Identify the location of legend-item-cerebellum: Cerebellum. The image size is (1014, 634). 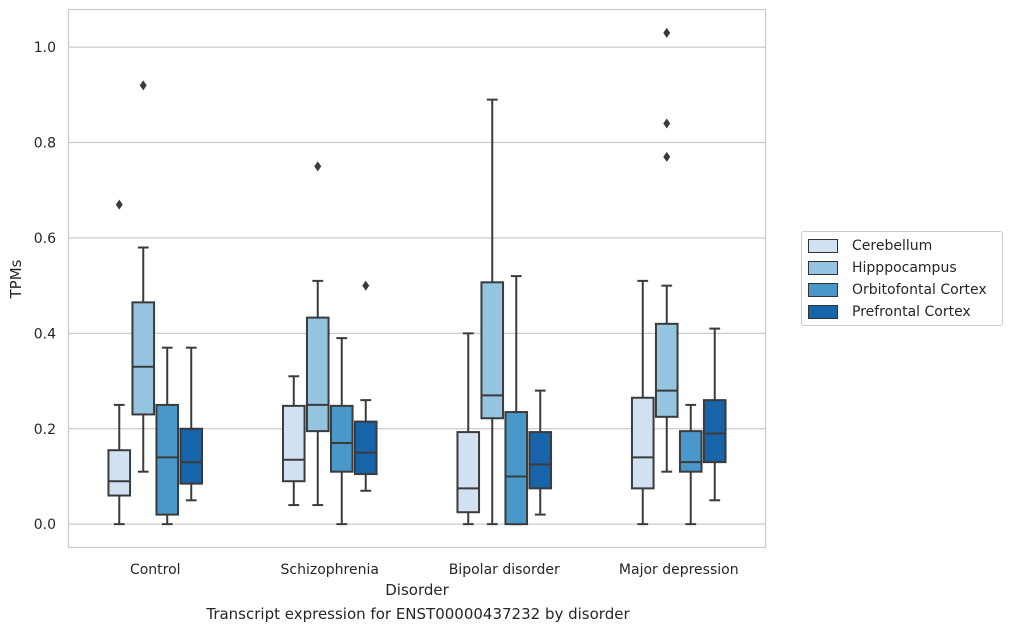
(870, 246).